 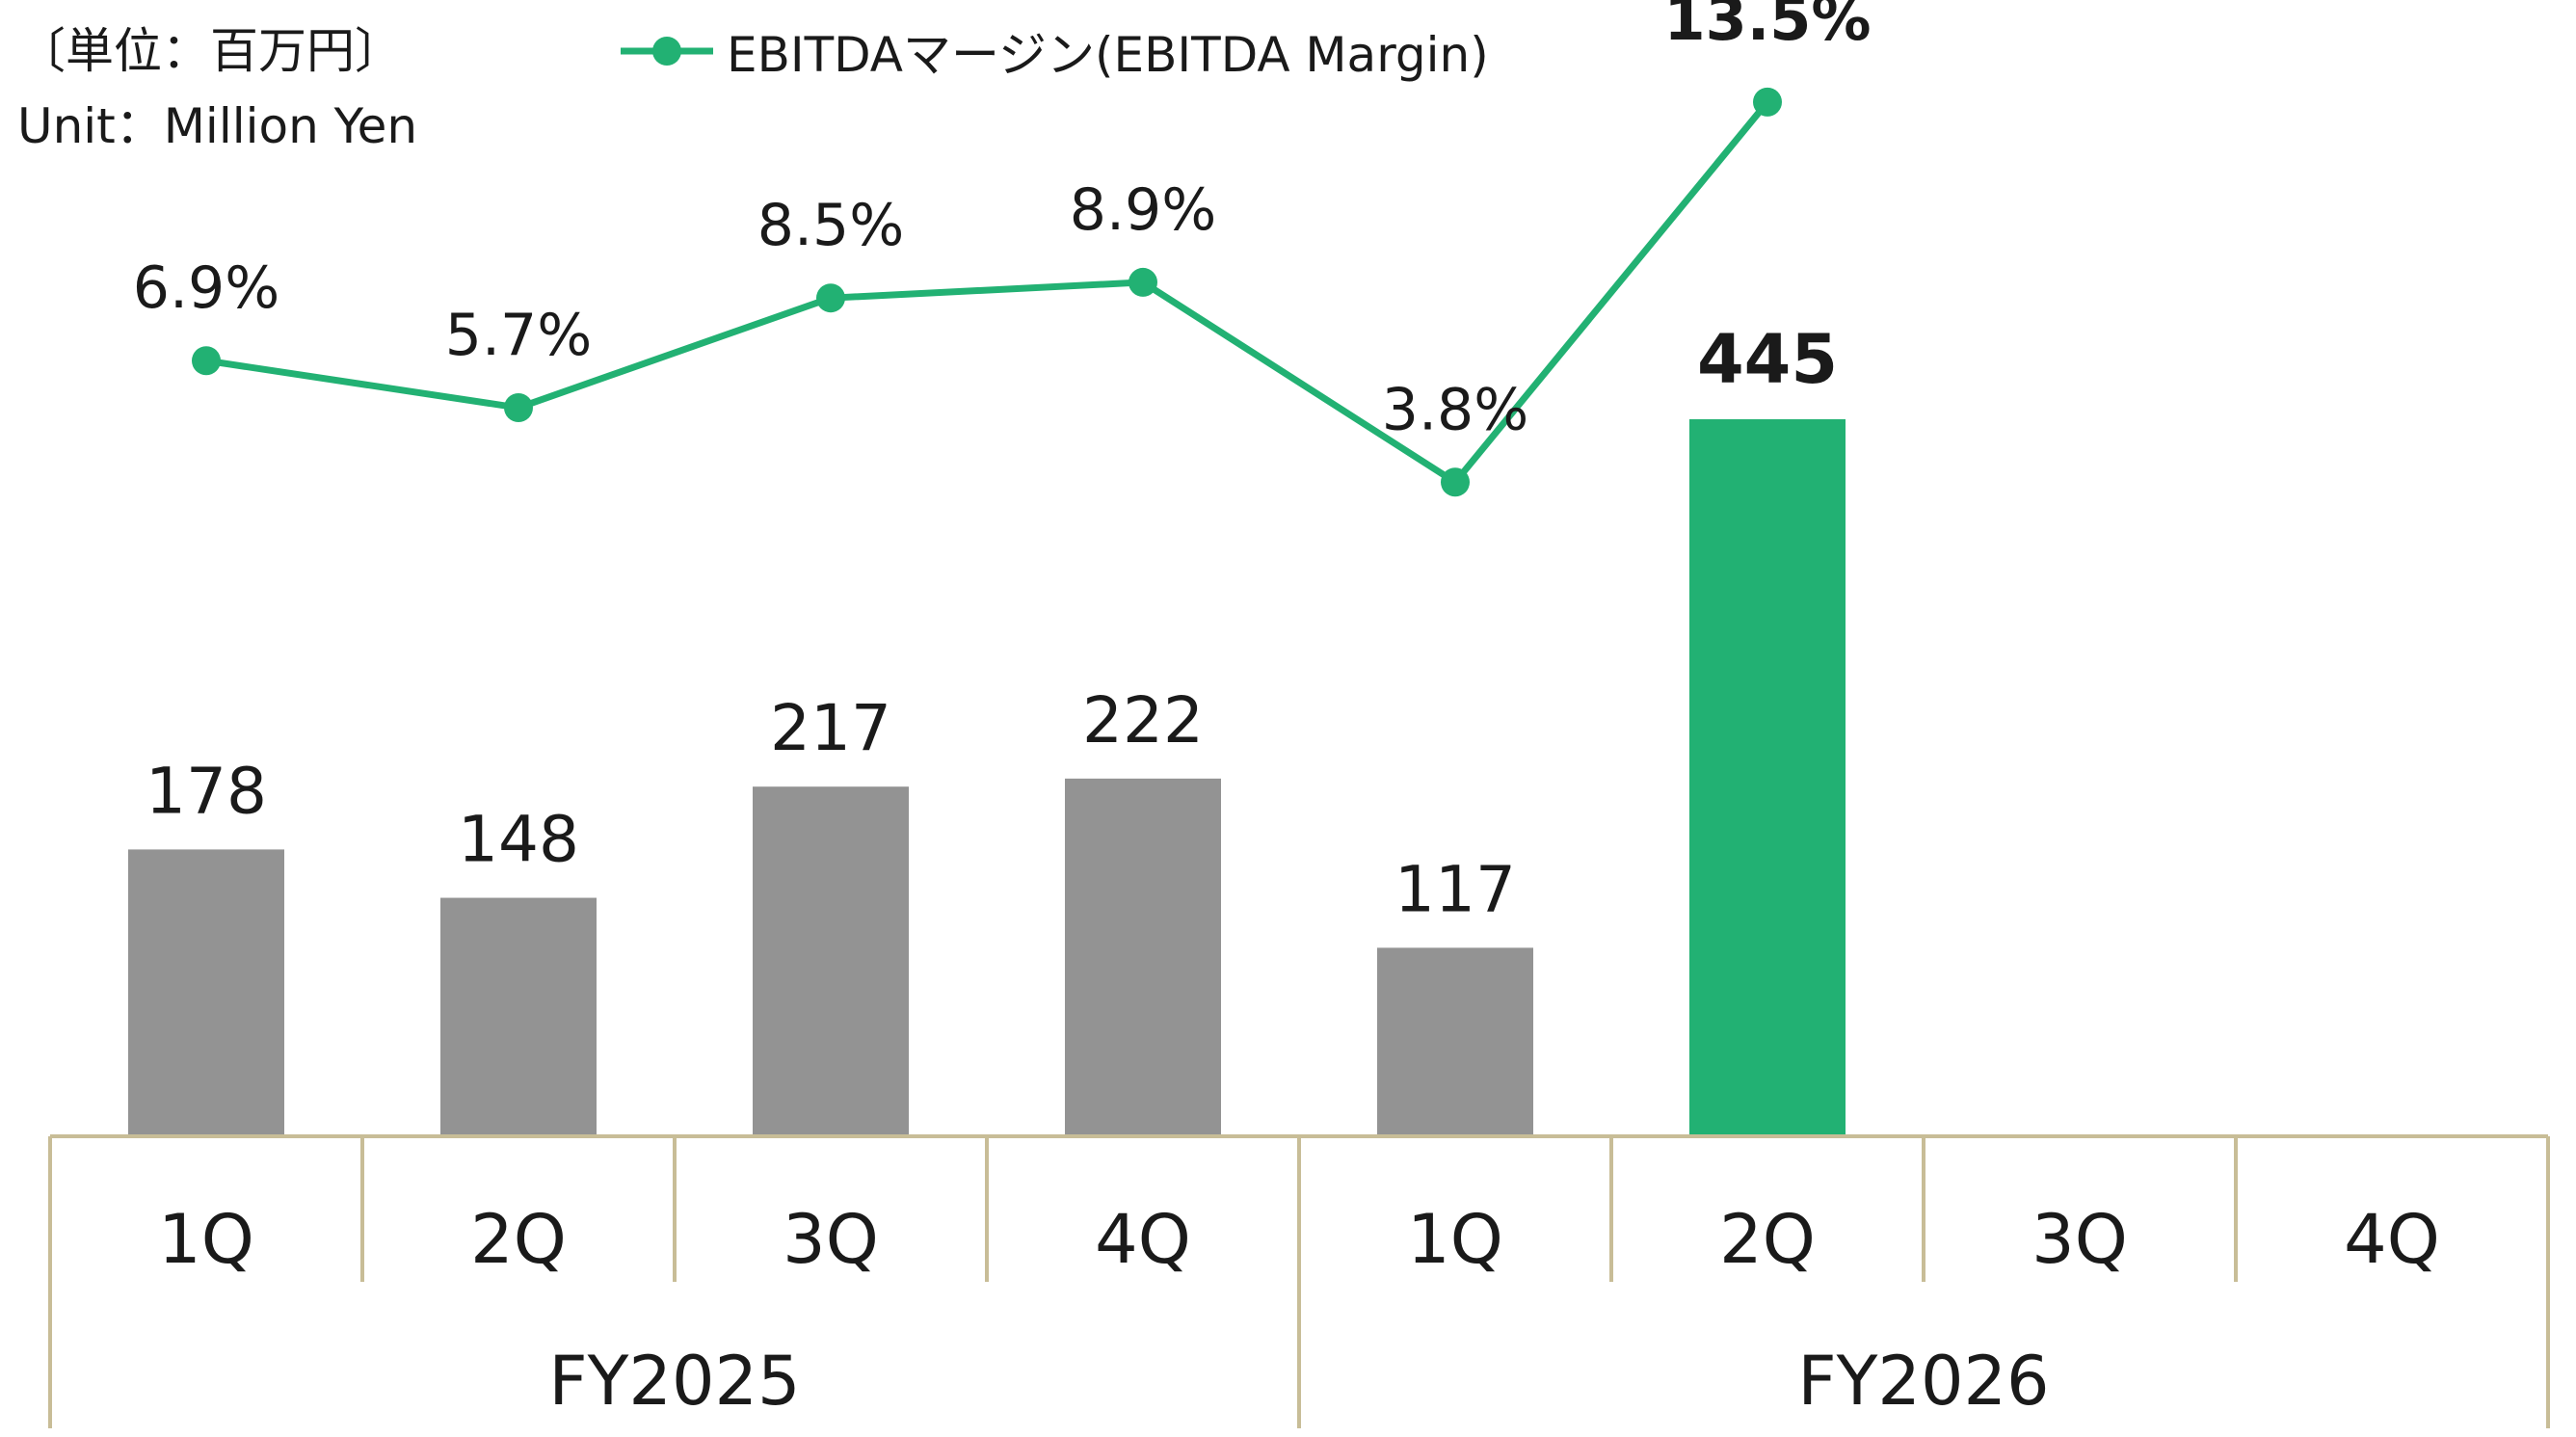 I want to click on margin-value-label: 6.9%, so click(x=206, y=288).